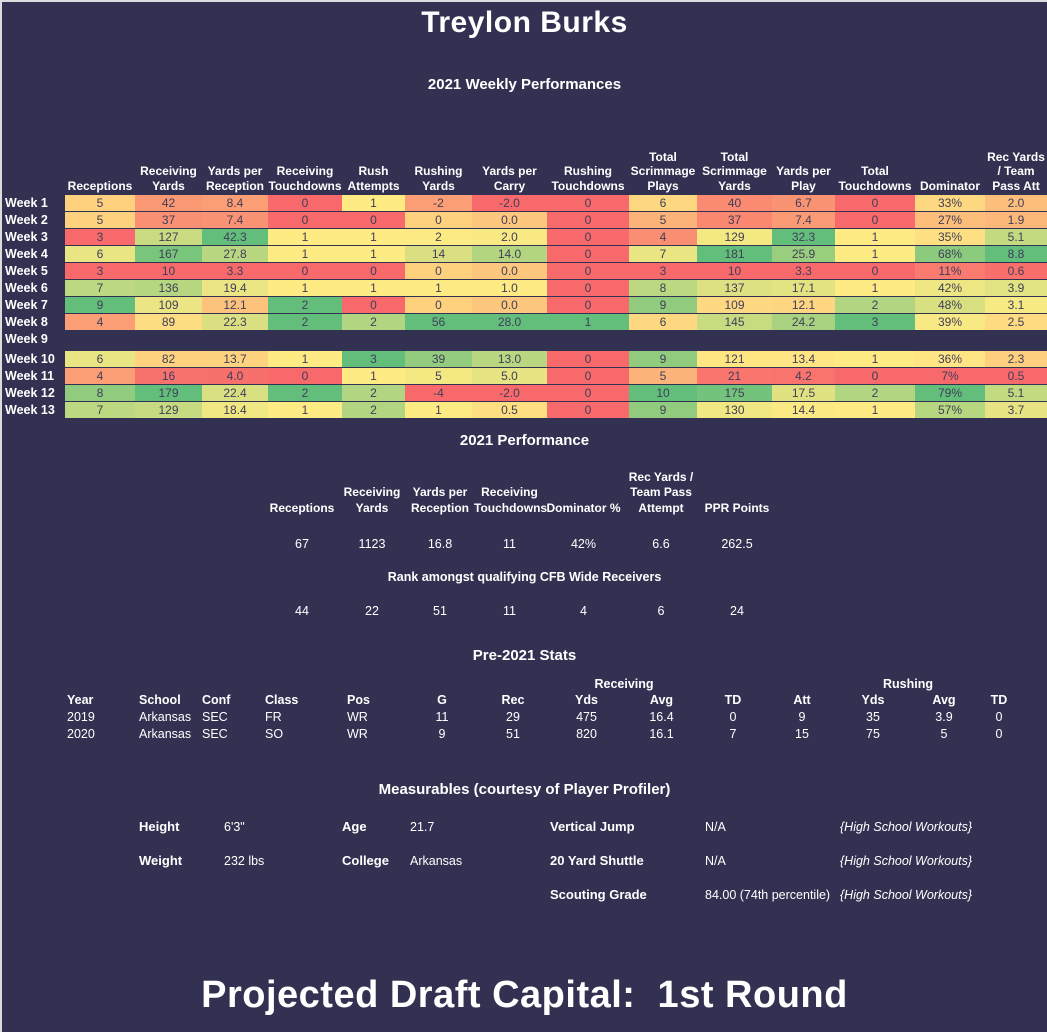 Image resolution: width=1047 pixels, height=1032 pixels. Describe the element at coordinates (181, 895) in the screenshot. I see `measurable-label` at that location.